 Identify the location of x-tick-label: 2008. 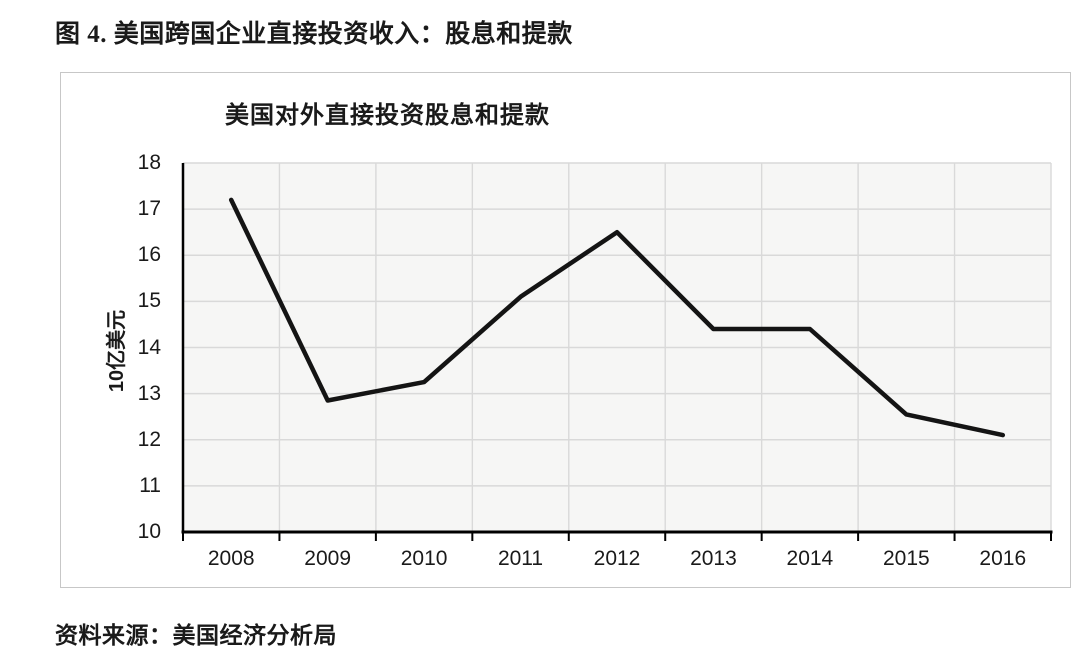
(231, 558).